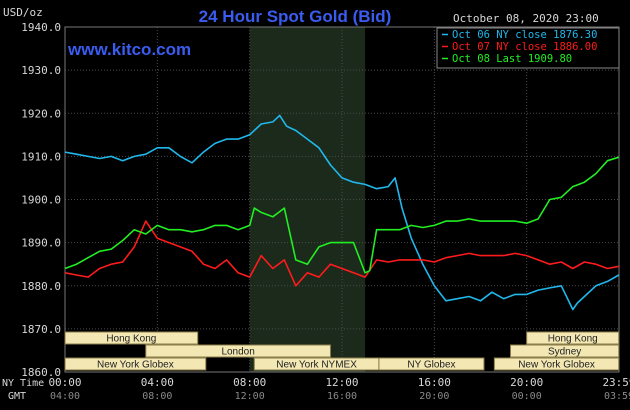  What do you see at coordinates (41, 70) in the screenshot?
I see `y-tick-label: 1930.0` at bounding box center [41, 70].